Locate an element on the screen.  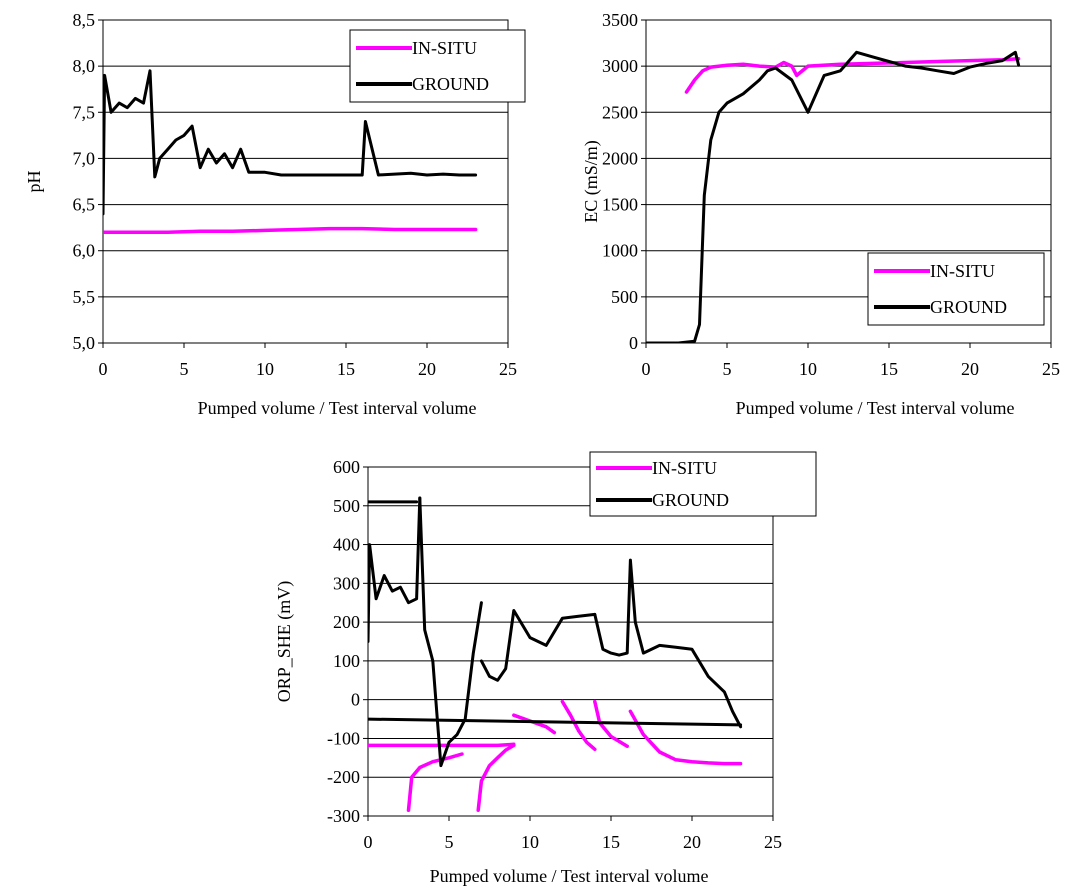
y-axis-title: ORP_SHE (mV) is located at coordinates (284, 642).